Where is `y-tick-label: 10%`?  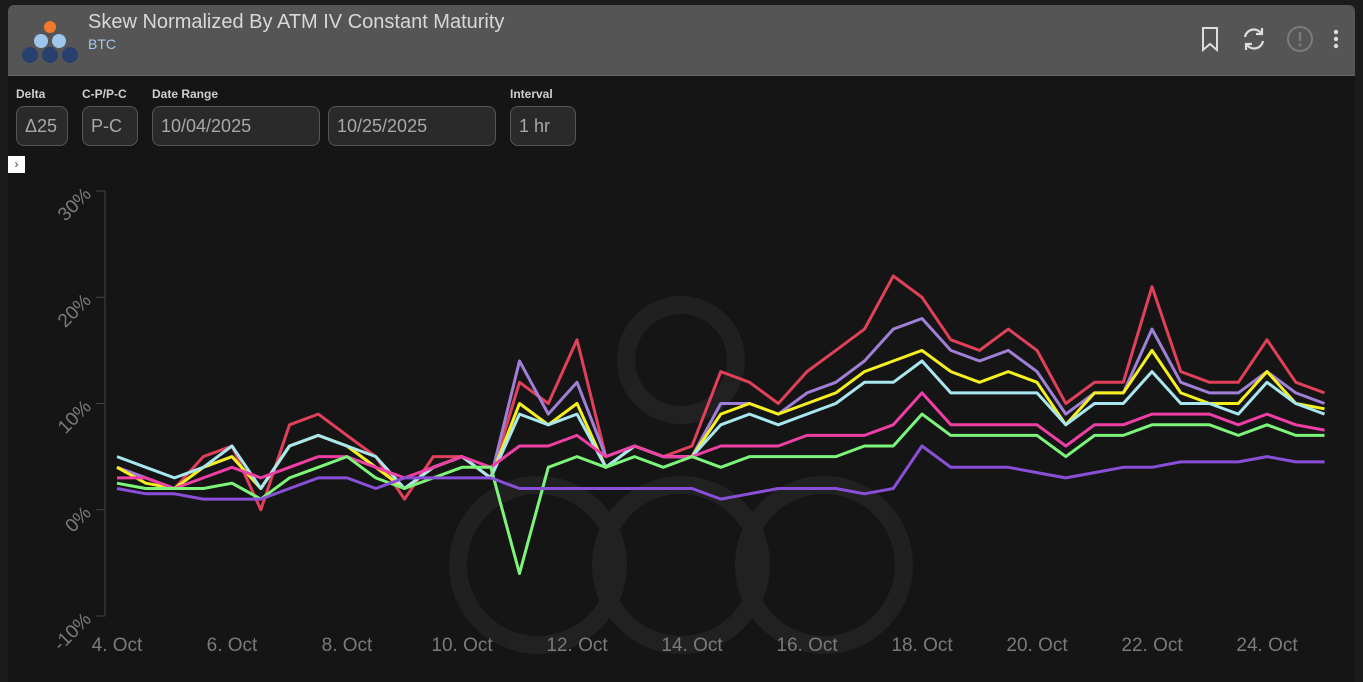 y-tick-label: 10% is located at coordinates (75, 417).